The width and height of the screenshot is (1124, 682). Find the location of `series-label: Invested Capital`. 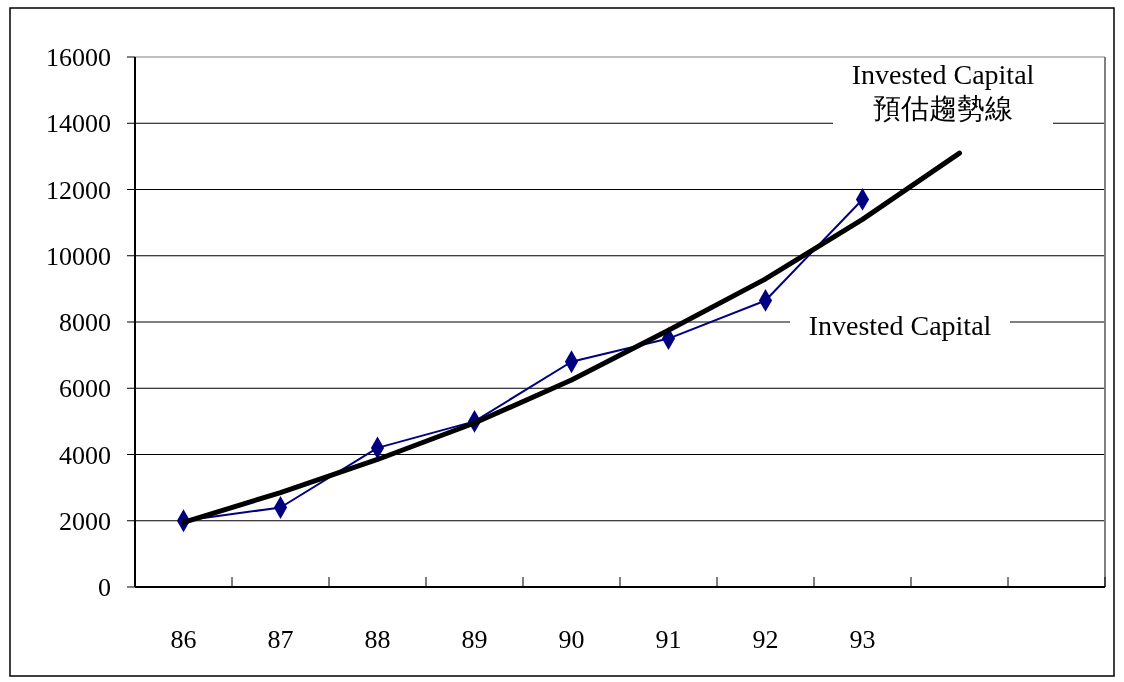

series-label: Invested Capital is located at coordinates (900, 325).